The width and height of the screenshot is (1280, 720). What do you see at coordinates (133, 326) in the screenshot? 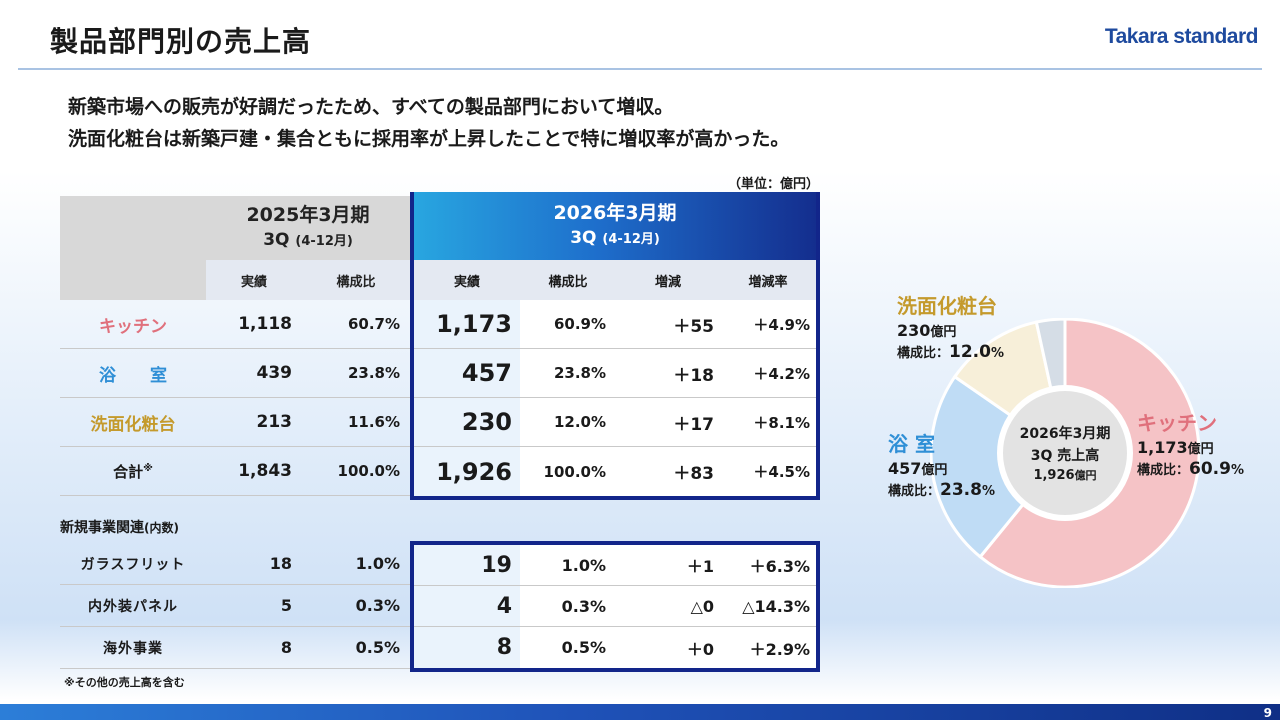
I see `row-label: キッチン` at bounding box center [133, 326].